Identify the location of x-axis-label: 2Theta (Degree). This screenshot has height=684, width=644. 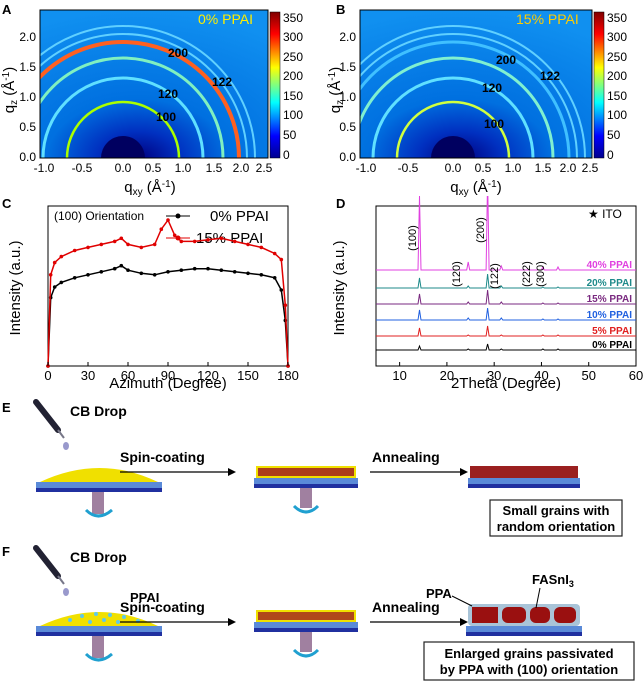
(506, 383).